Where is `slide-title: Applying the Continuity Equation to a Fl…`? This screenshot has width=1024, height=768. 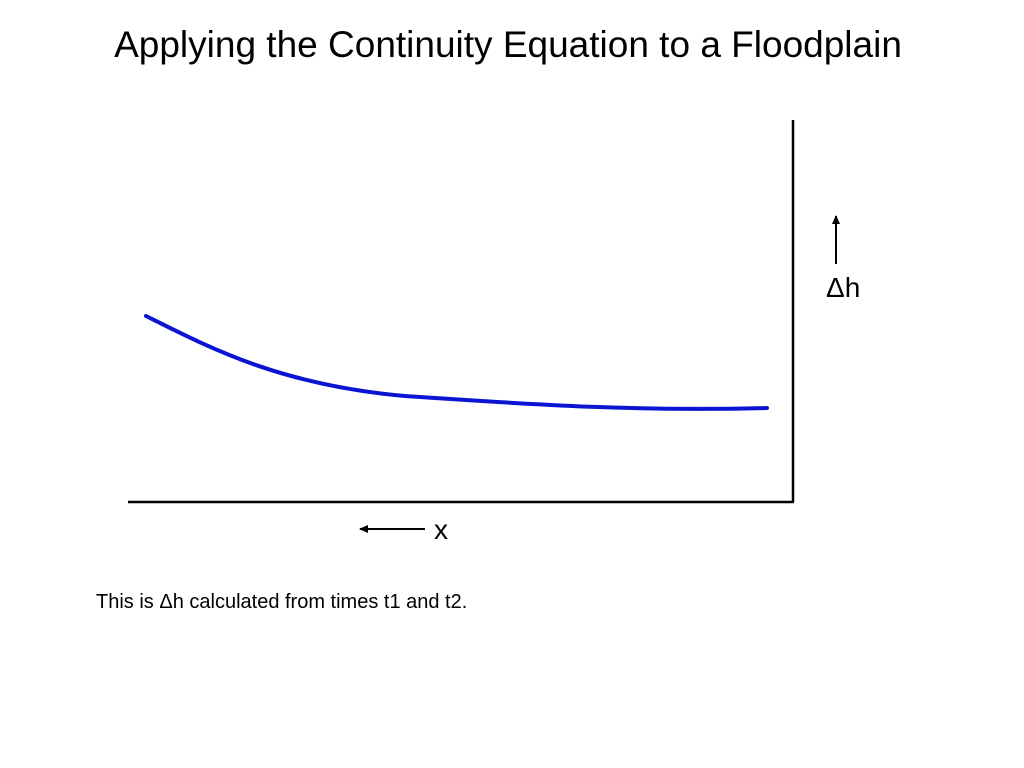
slide-title: Applying the Continuity Equation to a Fl… is located at coordinates (508, 44).